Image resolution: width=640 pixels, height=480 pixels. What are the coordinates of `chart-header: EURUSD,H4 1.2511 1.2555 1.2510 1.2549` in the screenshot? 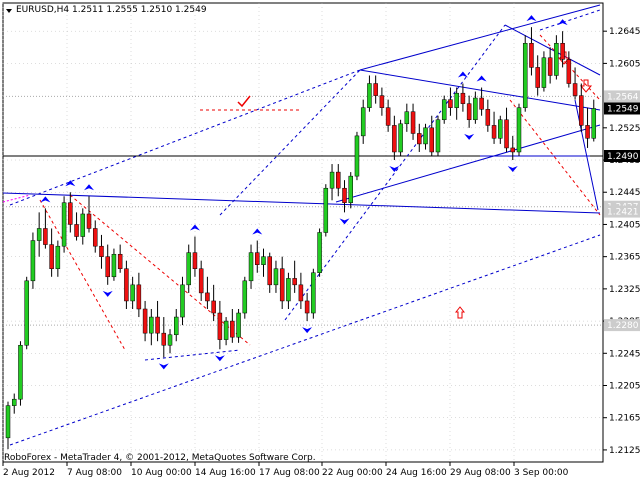 It's located at (106, 10).